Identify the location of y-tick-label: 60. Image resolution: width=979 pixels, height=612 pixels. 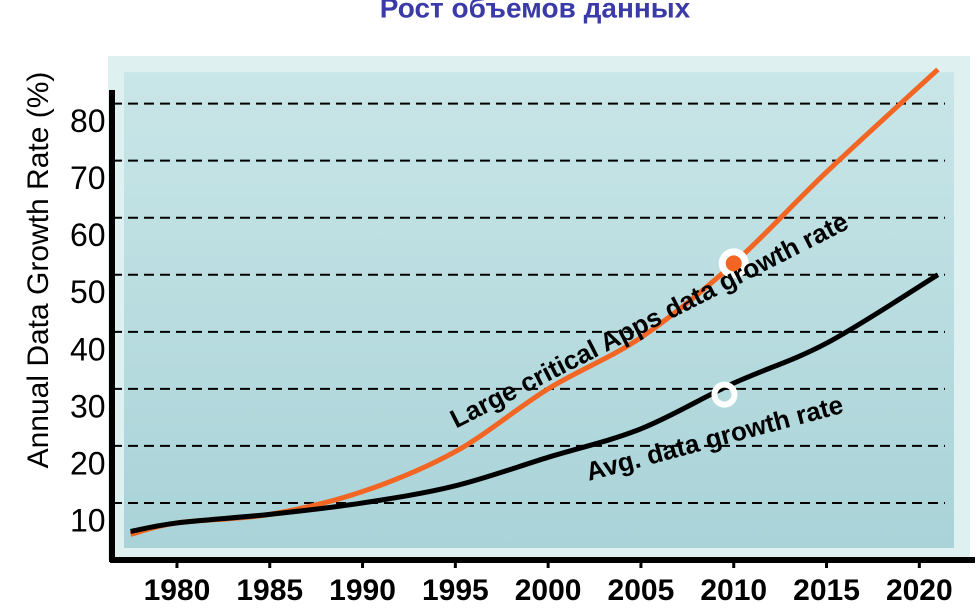
(88, 235).